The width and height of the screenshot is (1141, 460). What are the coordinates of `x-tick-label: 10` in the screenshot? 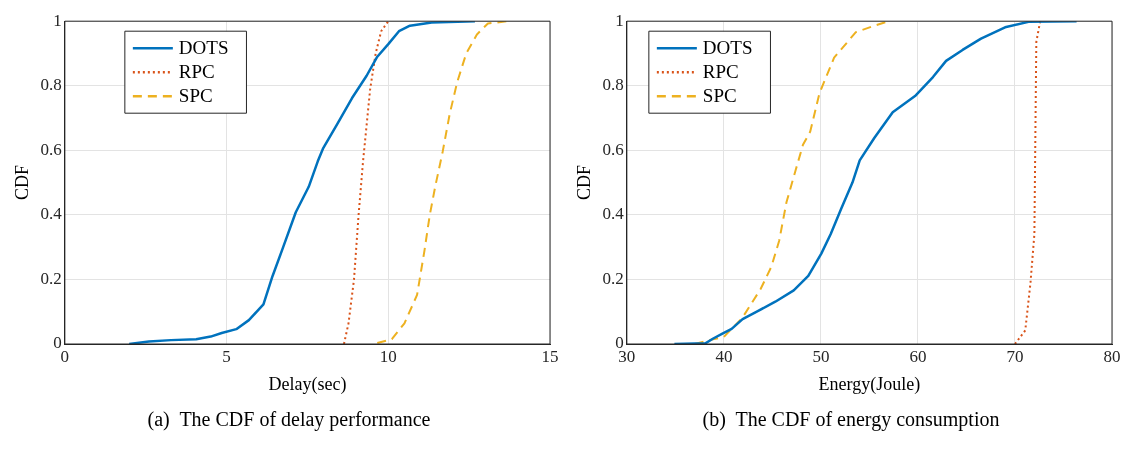 It's located at (388, 356).